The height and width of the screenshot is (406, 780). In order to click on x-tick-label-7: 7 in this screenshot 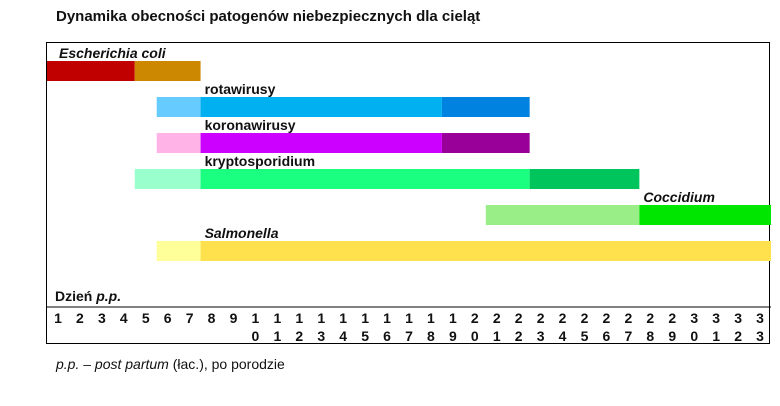, I will do `click(190, 318)`.